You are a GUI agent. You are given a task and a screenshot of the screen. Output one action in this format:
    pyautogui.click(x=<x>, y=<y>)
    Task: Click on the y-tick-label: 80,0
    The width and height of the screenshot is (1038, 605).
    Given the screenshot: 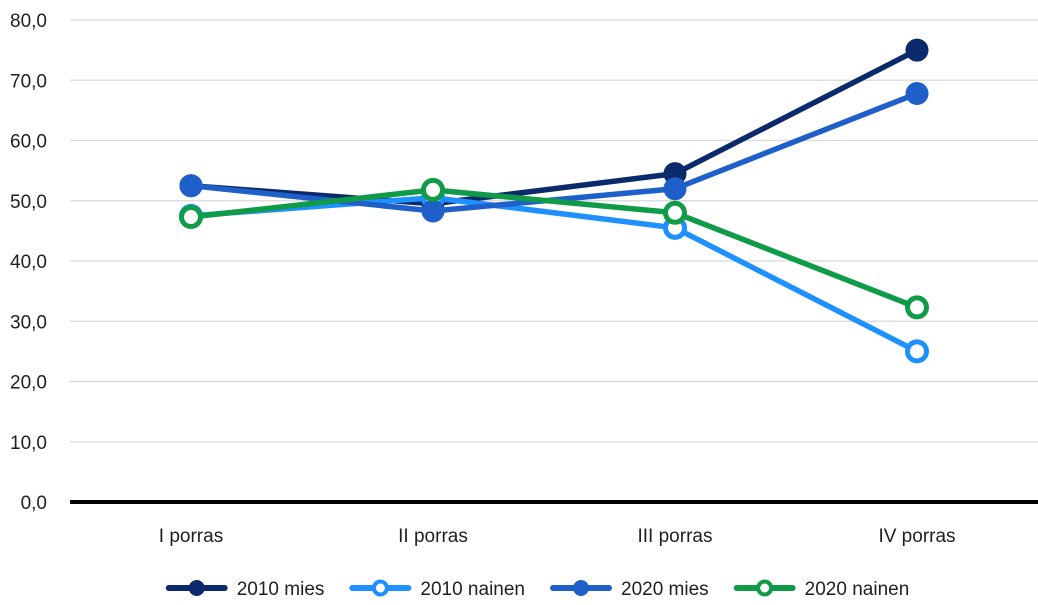 What is the action you would take?
    pyautogui.click(x=28, y=21)
    